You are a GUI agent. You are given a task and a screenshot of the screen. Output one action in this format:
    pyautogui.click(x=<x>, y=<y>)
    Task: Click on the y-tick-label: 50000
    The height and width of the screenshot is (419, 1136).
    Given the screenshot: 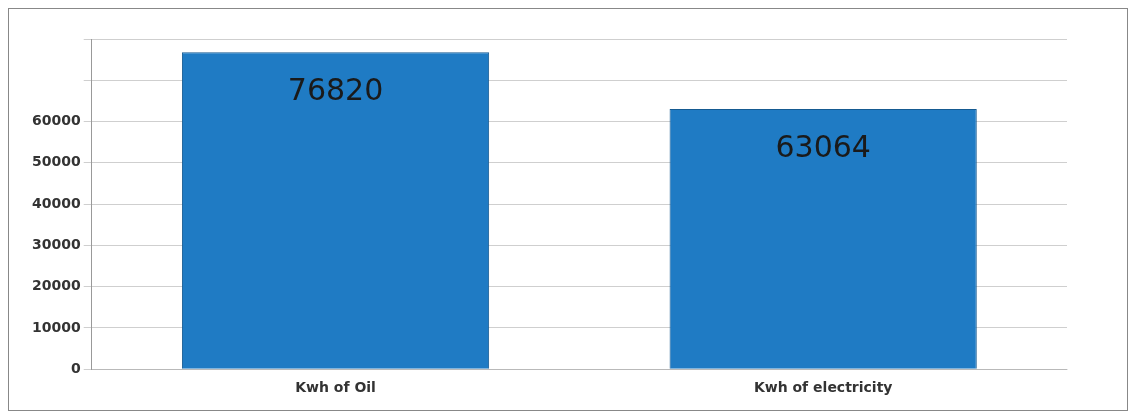 What is the action you would take?
    pyautogui.click(x=56, y=161)
    